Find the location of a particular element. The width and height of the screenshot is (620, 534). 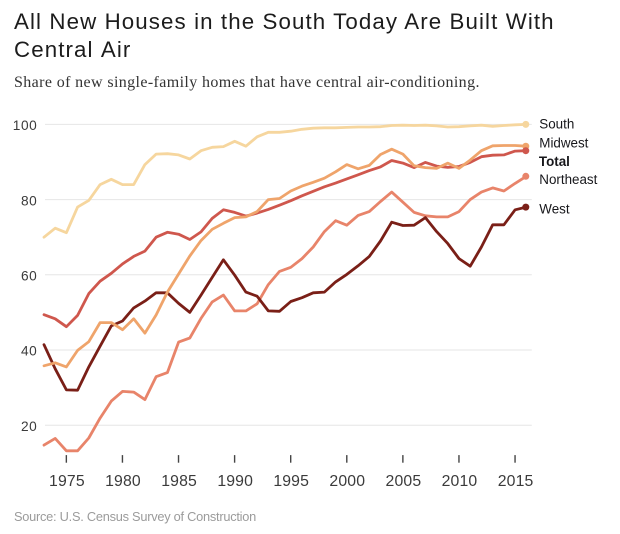

svg-text: 40 is located at coordinates (29, 351).